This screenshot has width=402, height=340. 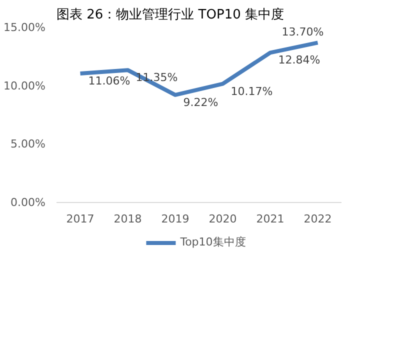 I want to click on x-tick-label: 2022, so click(x=318, y=219).